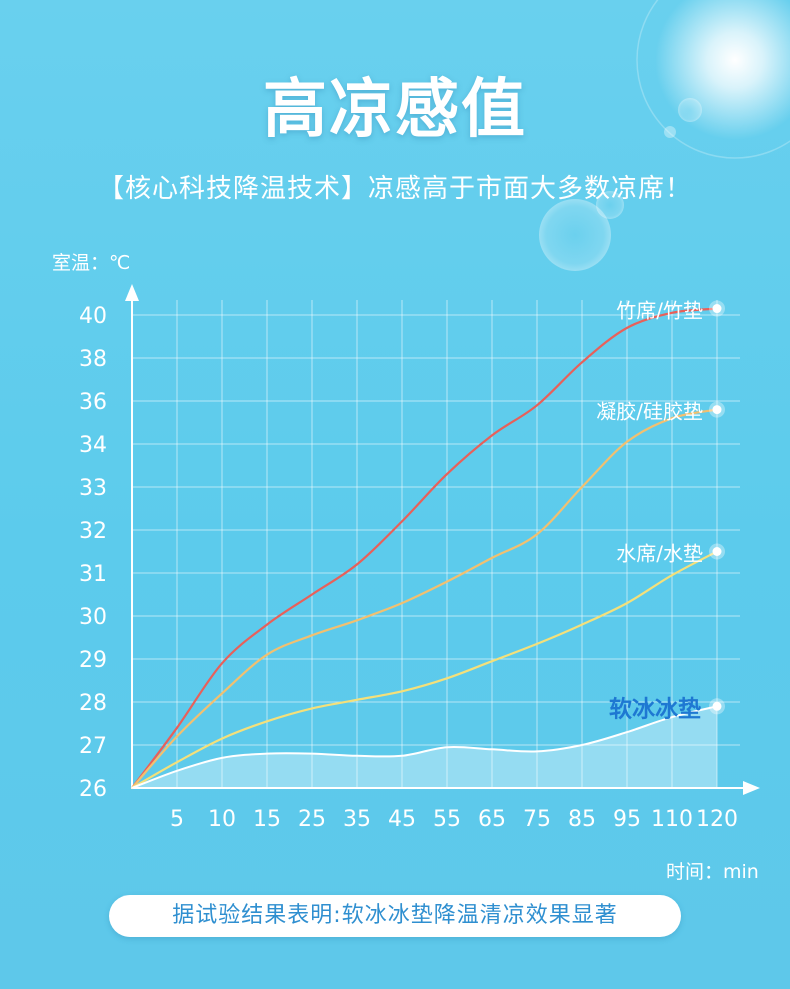  What do you see at coordinates (93, 316) in the screenshot?
I see `y-tick-label: 40` at bounding box center [93, 316].